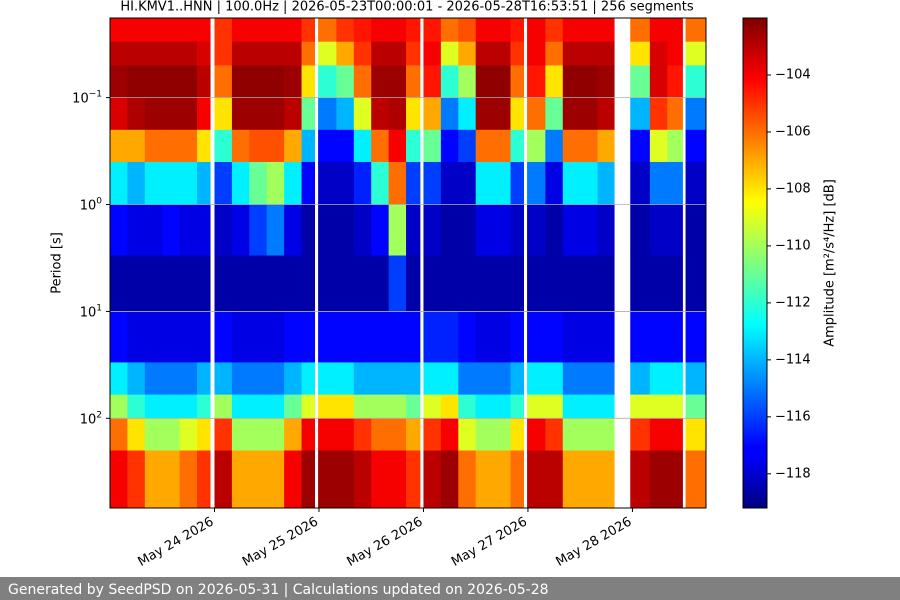 Image resolution: width=900 pixels, height=600 pixels. Describe the element at coordinates (793, 416) in the screenshot. I see `colorbar-tick-label: −116` at that location.